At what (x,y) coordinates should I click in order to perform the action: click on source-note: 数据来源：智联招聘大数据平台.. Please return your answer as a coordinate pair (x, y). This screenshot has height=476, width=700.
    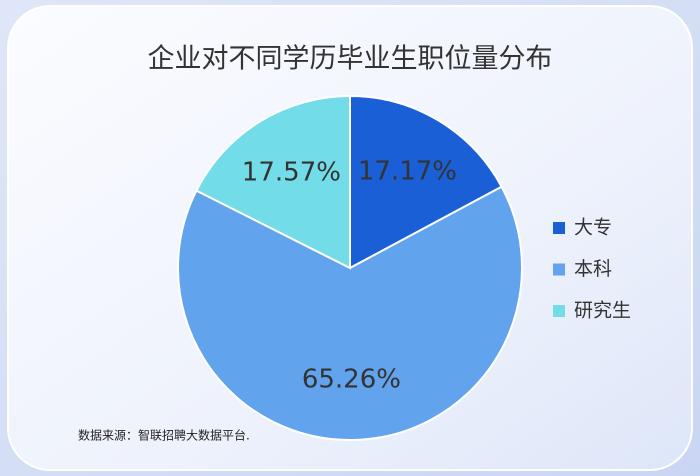
    Looking at the image, I should click on (164, 435).